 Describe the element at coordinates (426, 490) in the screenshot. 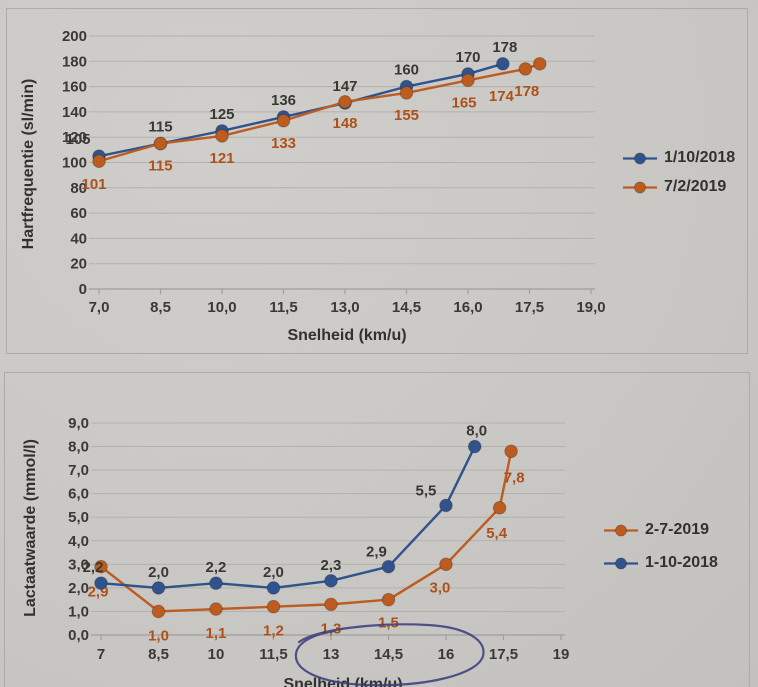

I see `data-label: 5,5` at that location.